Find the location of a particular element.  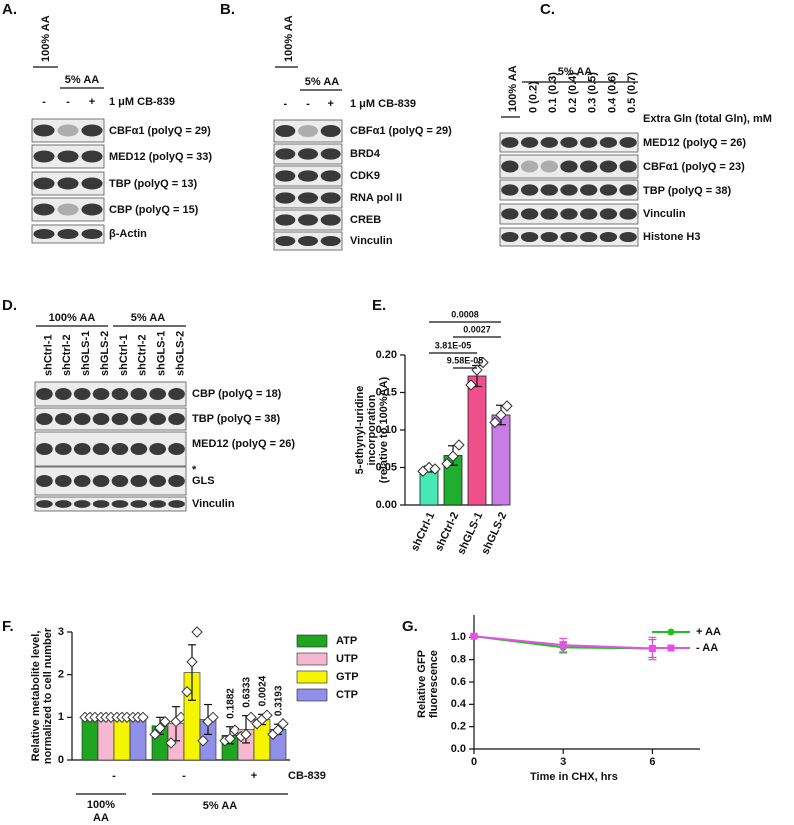

y-tick-label: 0 is located at coordinates (61, 760).